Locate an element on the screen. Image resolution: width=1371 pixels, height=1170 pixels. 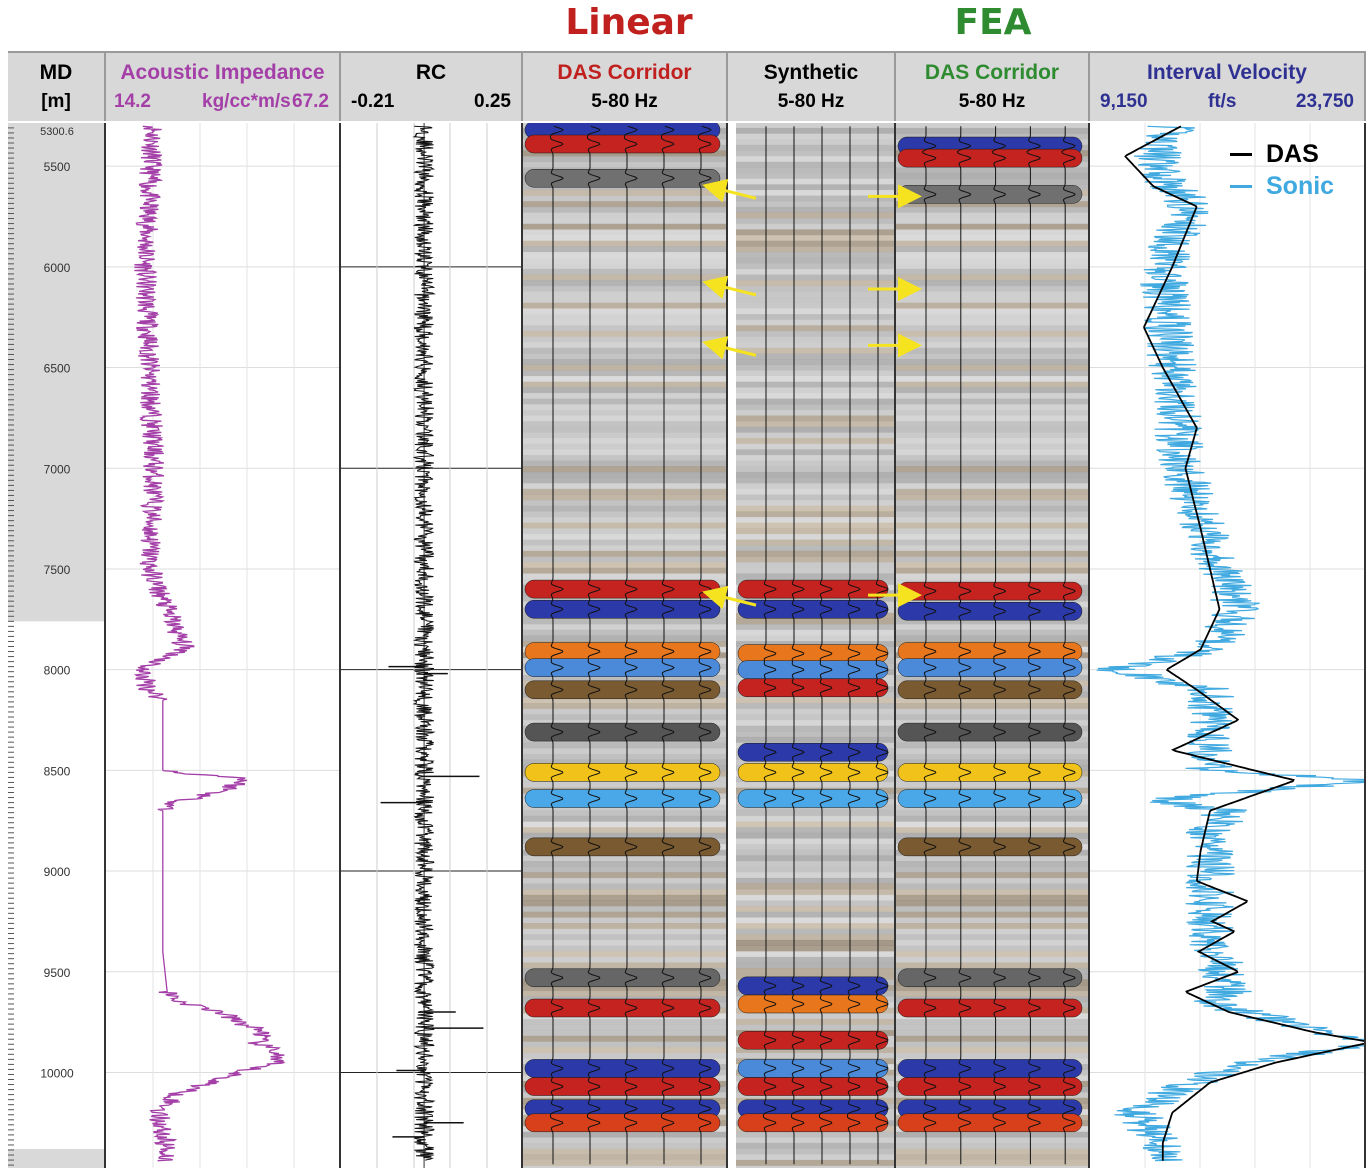
md-tick-label: 5300.6 is located at coordinates (57, 132).